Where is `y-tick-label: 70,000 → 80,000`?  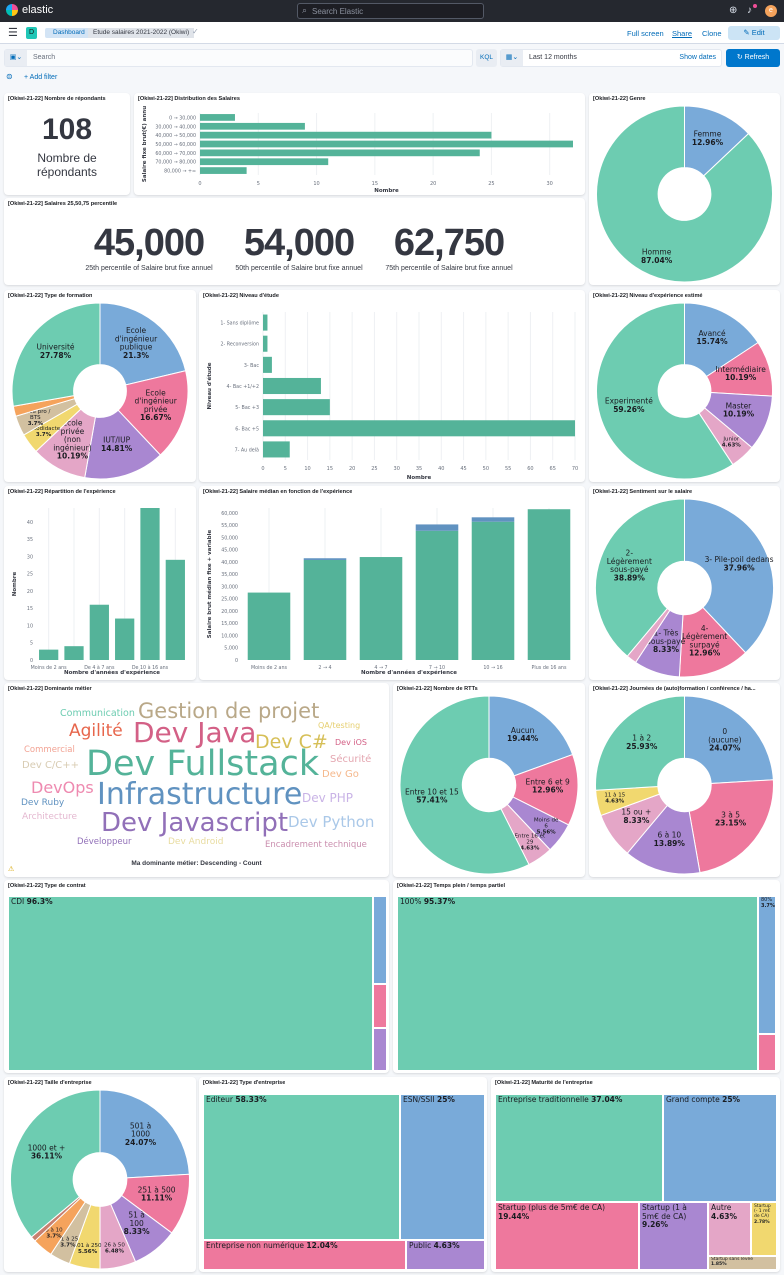 y-tick-label: 70,000 → 80,000 is located at coordinates (175, 163).